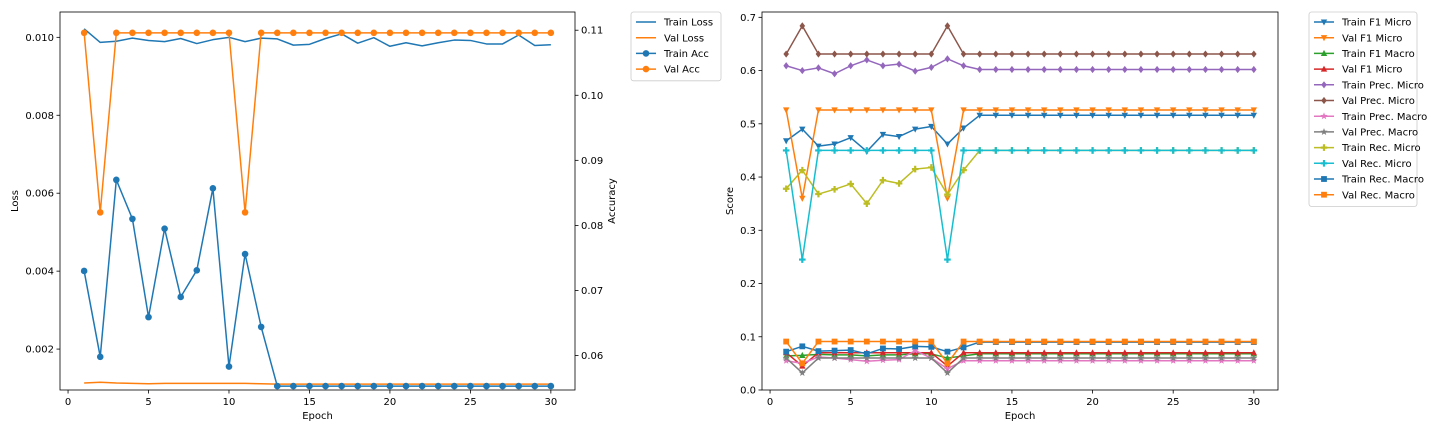 This screenshot has height=432, width=1440. I want to click on legend-entry: Train Prec. Micro, so click(1369, 85).